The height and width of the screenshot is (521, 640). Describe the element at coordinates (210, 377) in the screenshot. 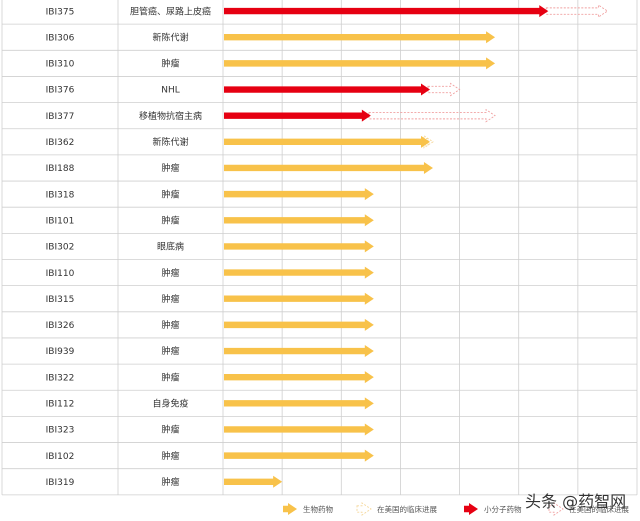

I see `pipeline-row: IBI322 肿瘤` at that location.